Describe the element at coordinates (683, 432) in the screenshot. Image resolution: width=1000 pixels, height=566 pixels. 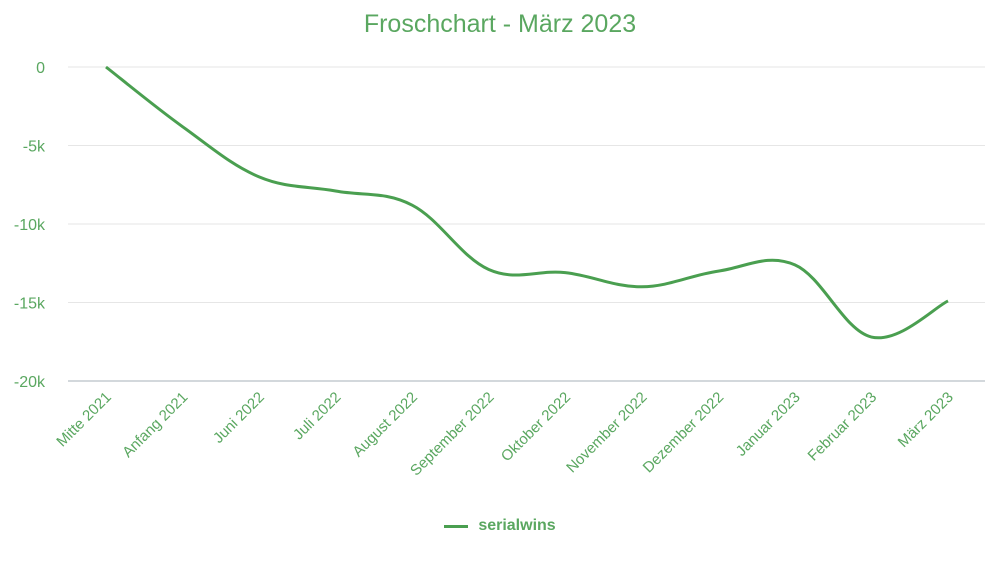
I see `x-tick-label: Dezember 2022` at that location.